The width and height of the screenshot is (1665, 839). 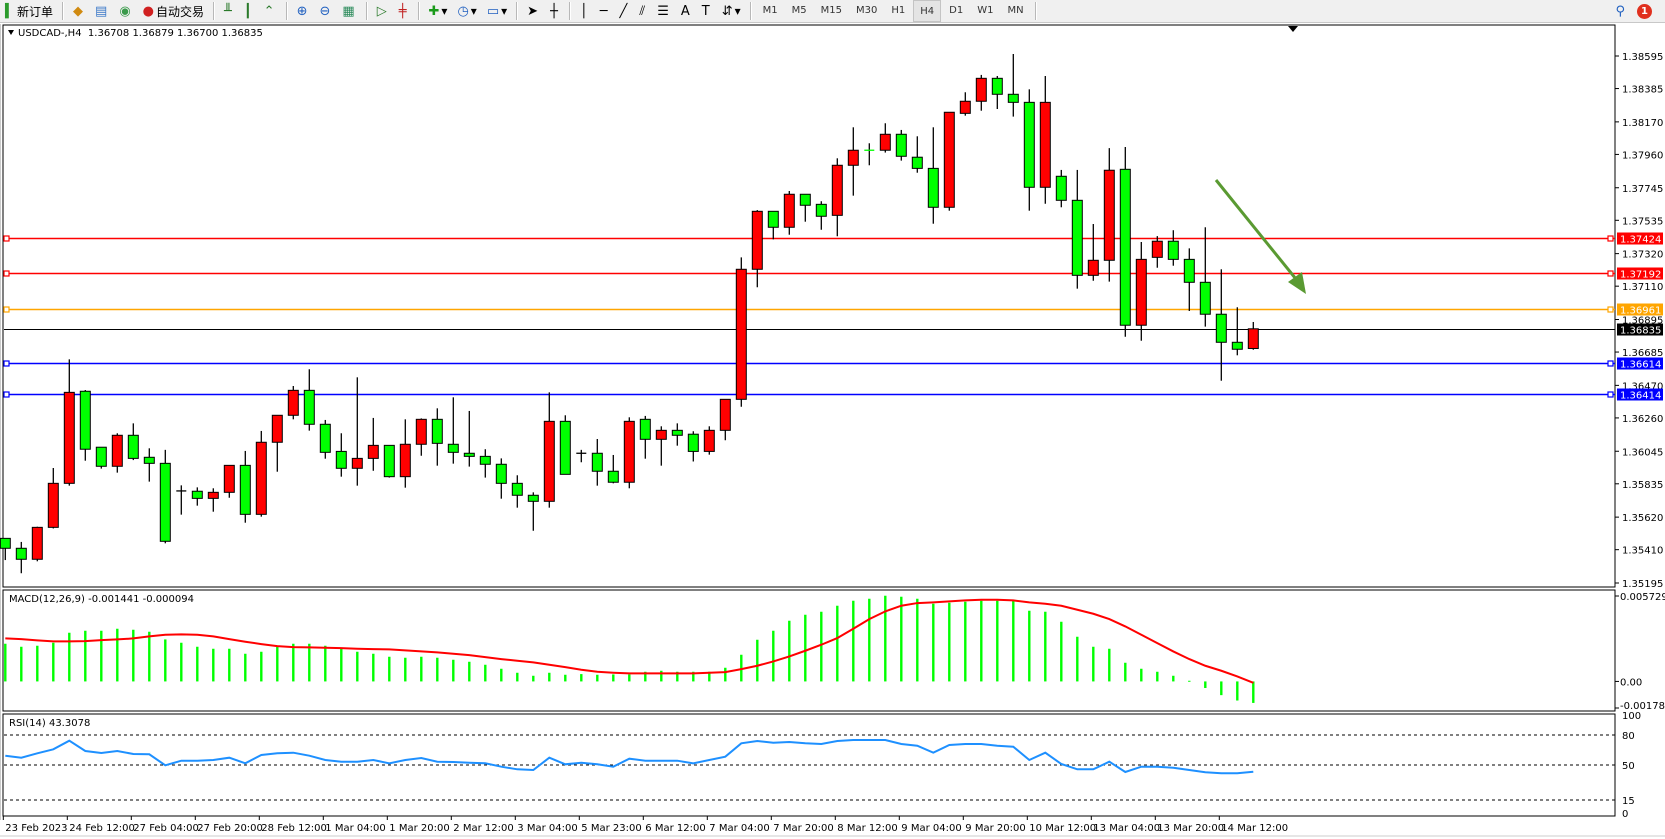 I want to click on price-label: 1.36961, so click(x=1640, y=311).